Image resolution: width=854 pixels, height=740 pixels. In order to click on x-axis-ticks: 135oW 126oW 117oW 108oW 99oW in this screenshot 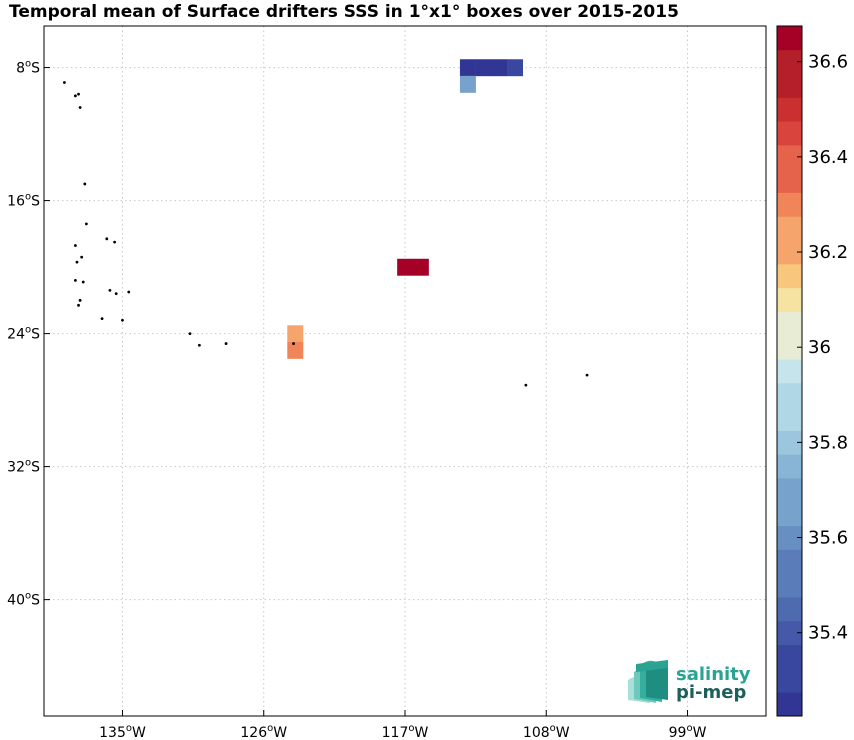, I will do `click(403, 725)`.